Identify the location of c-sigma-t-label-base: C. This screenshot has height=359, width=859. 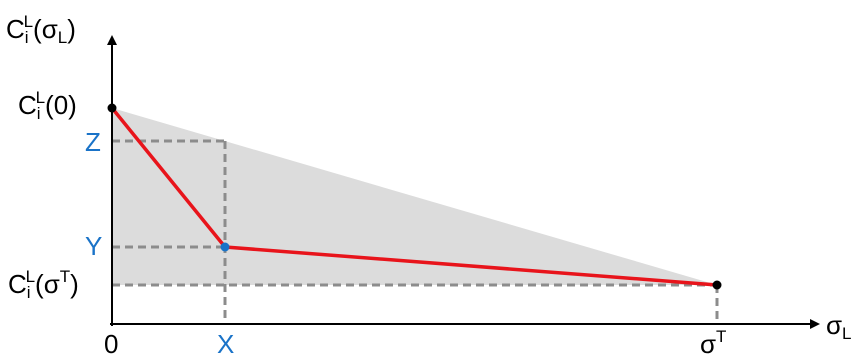
(17, 284).